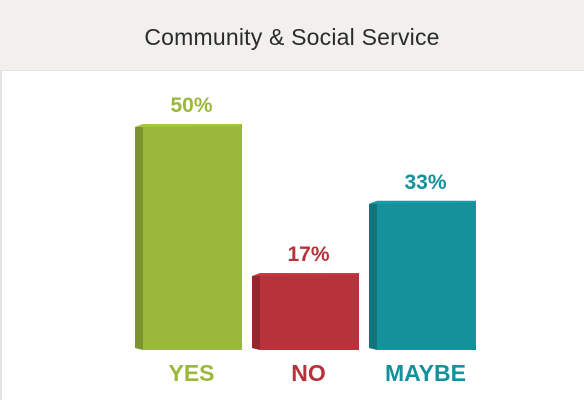 The height and width of the screenshot is (400, 584). Describe the element at coordinates (373, 275) in the screenshot. I see `bar-side-maybe` at that location.